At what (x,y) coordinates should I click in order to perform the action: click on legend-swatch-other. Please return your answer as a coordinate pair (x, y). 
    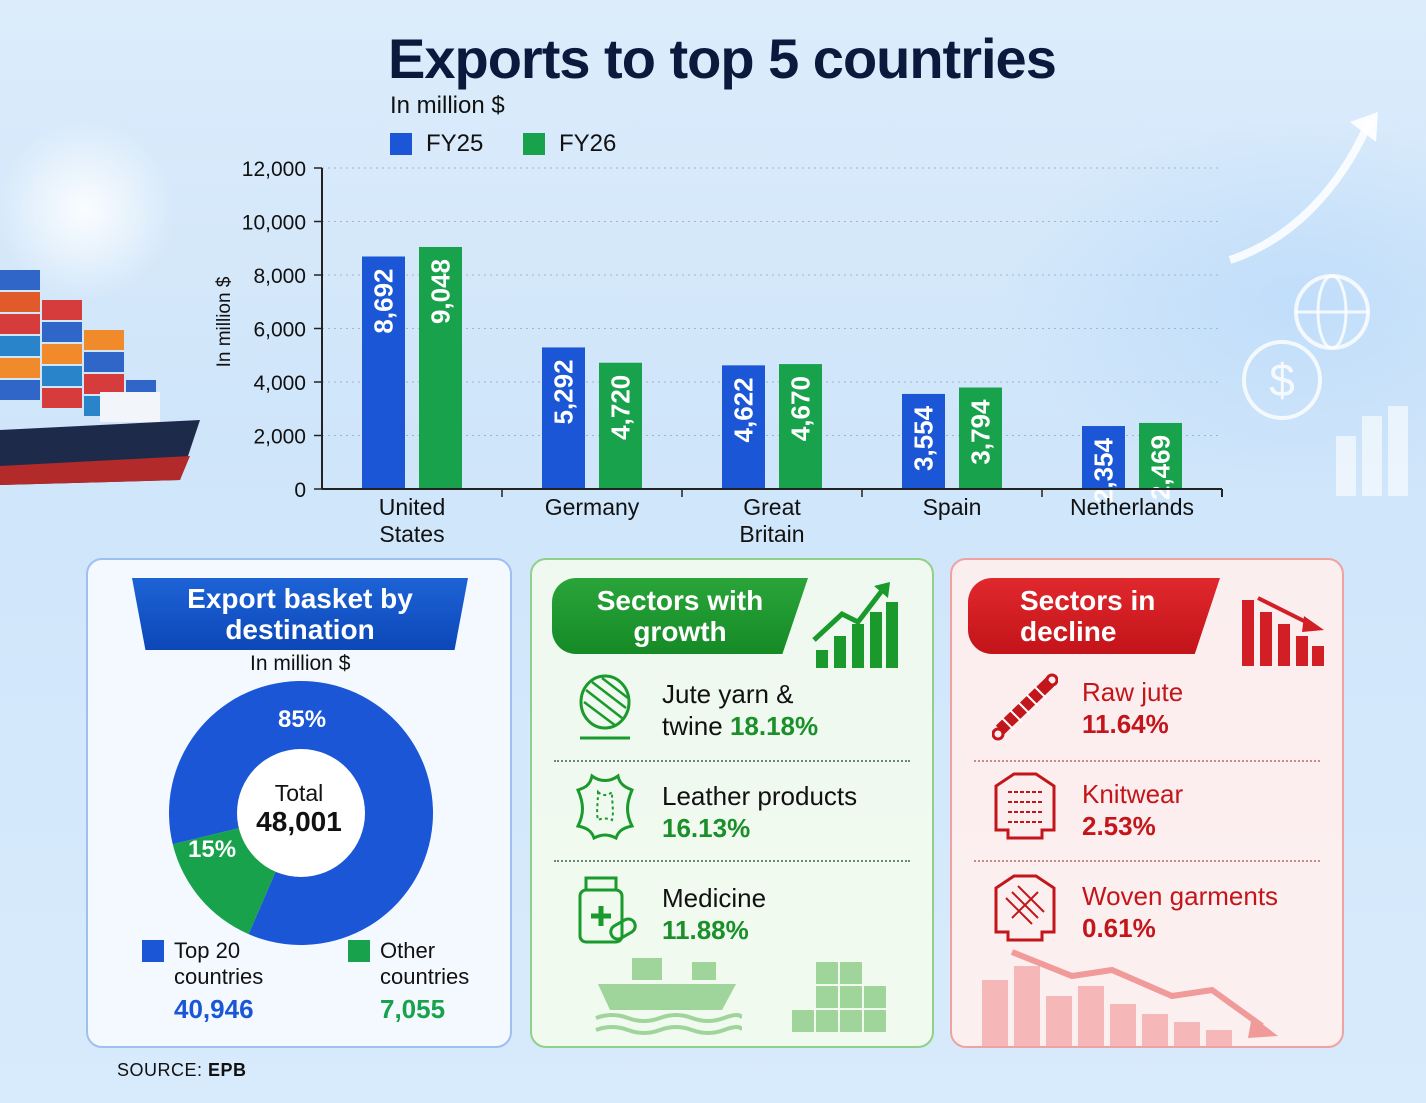
    Looking at the image, I should click on (359, 951).